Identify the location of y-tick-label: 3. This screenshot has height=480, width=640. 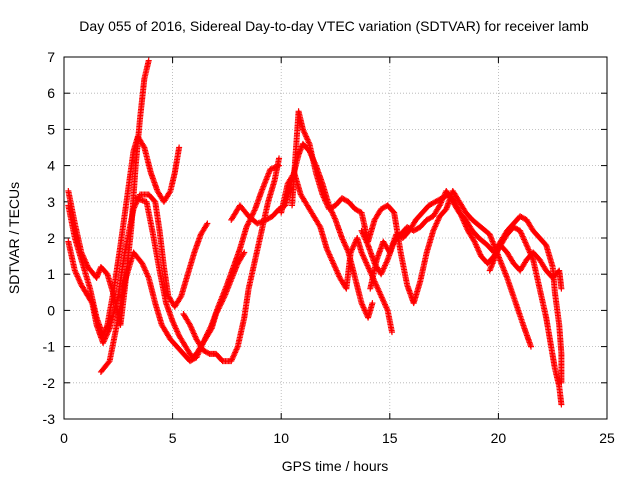
(51, 202).